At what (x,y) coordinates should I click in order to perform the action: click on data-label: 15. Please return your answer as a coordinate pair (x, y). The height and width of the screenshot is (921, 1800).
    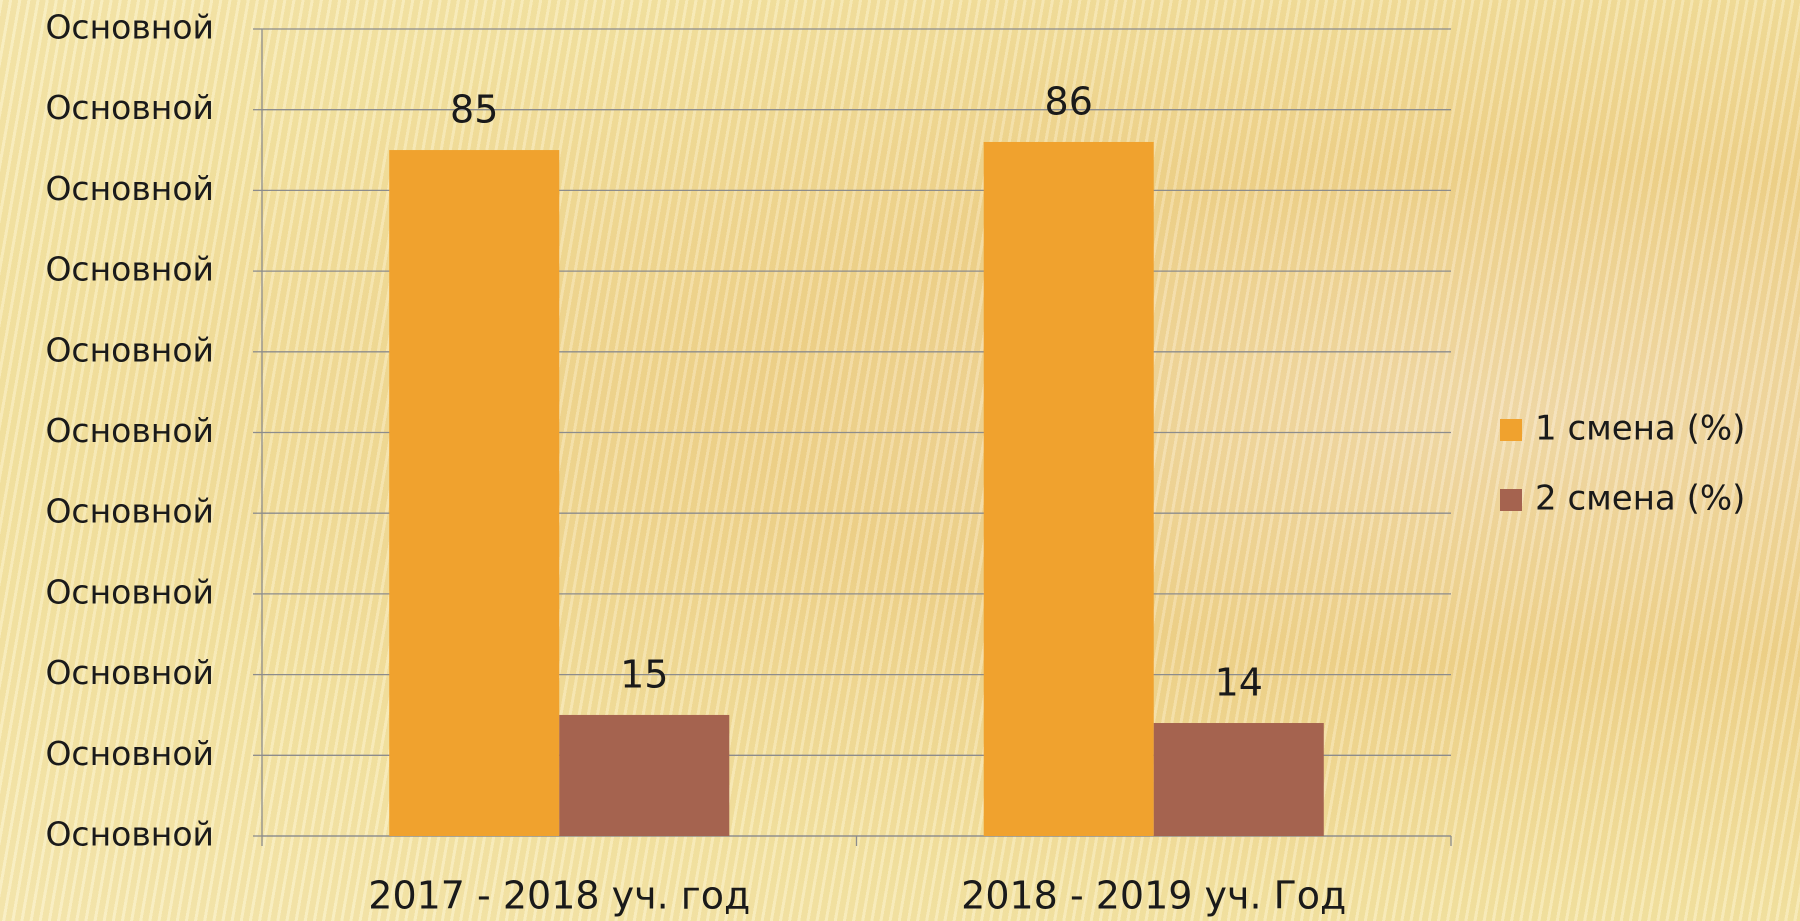
    Looking at the image, I should click on (644, 674).